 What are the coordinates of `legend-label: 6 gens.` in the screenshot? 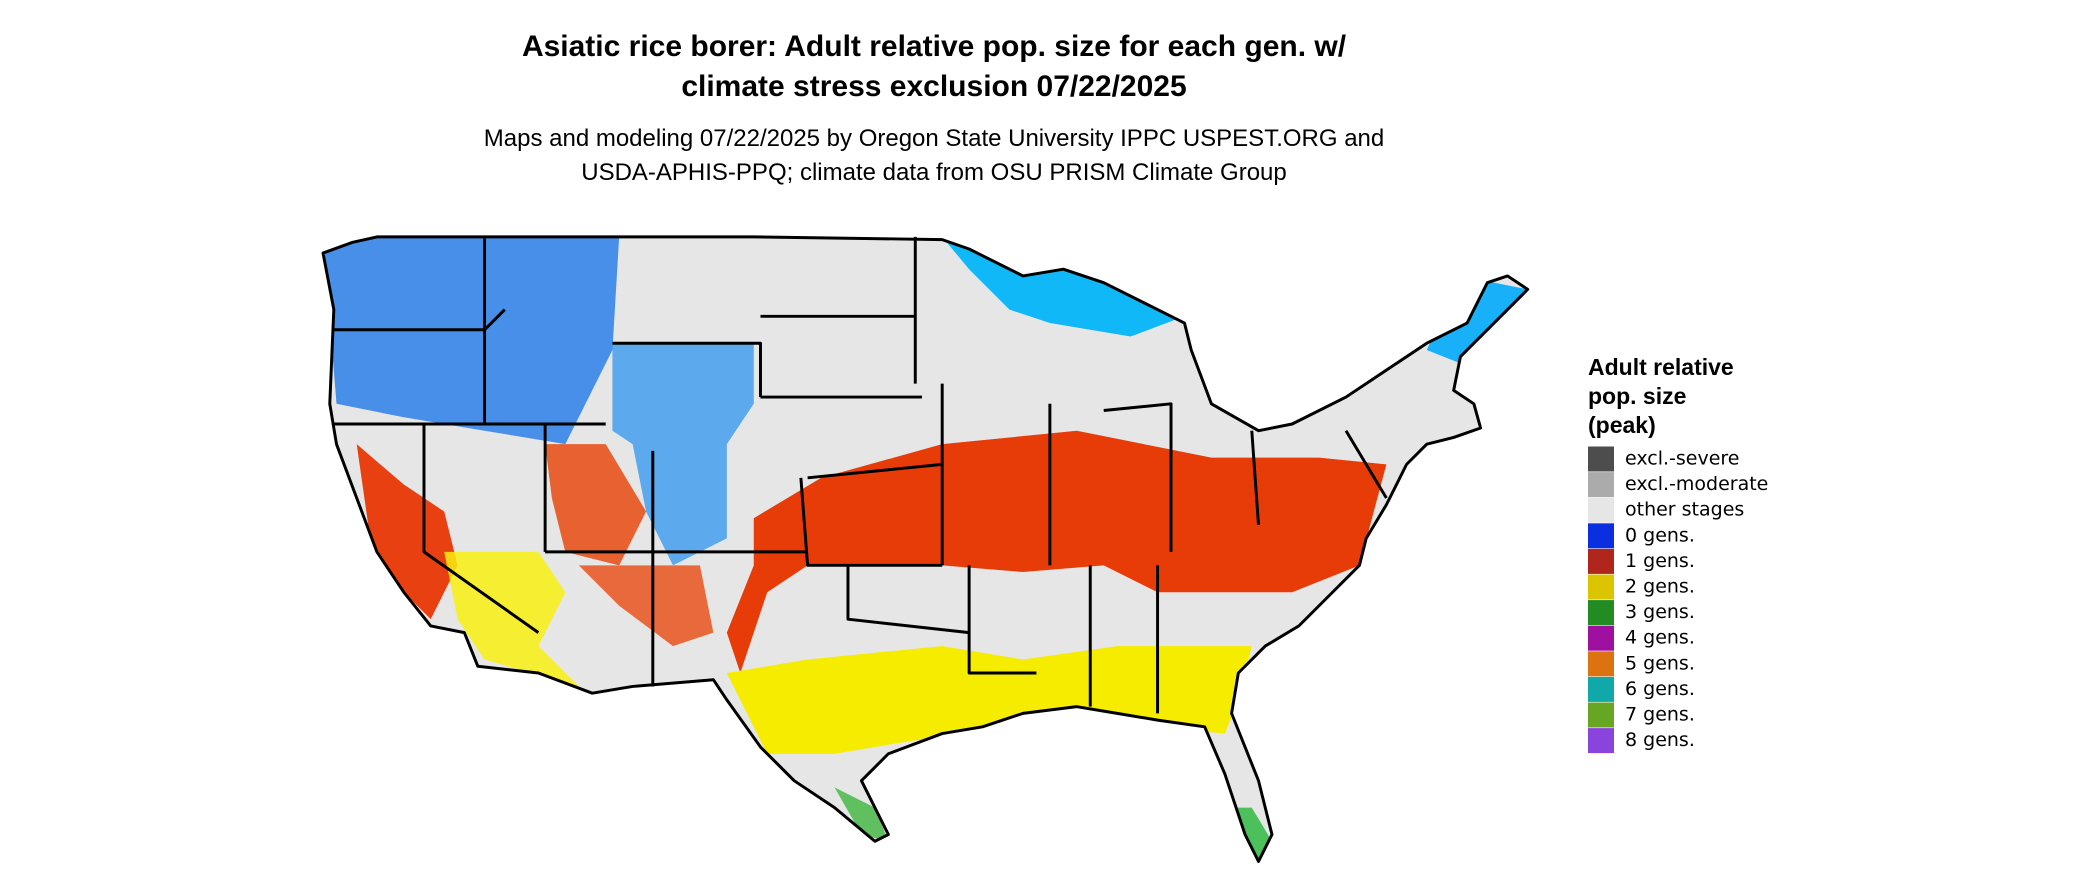 It's located at (1660, 689).